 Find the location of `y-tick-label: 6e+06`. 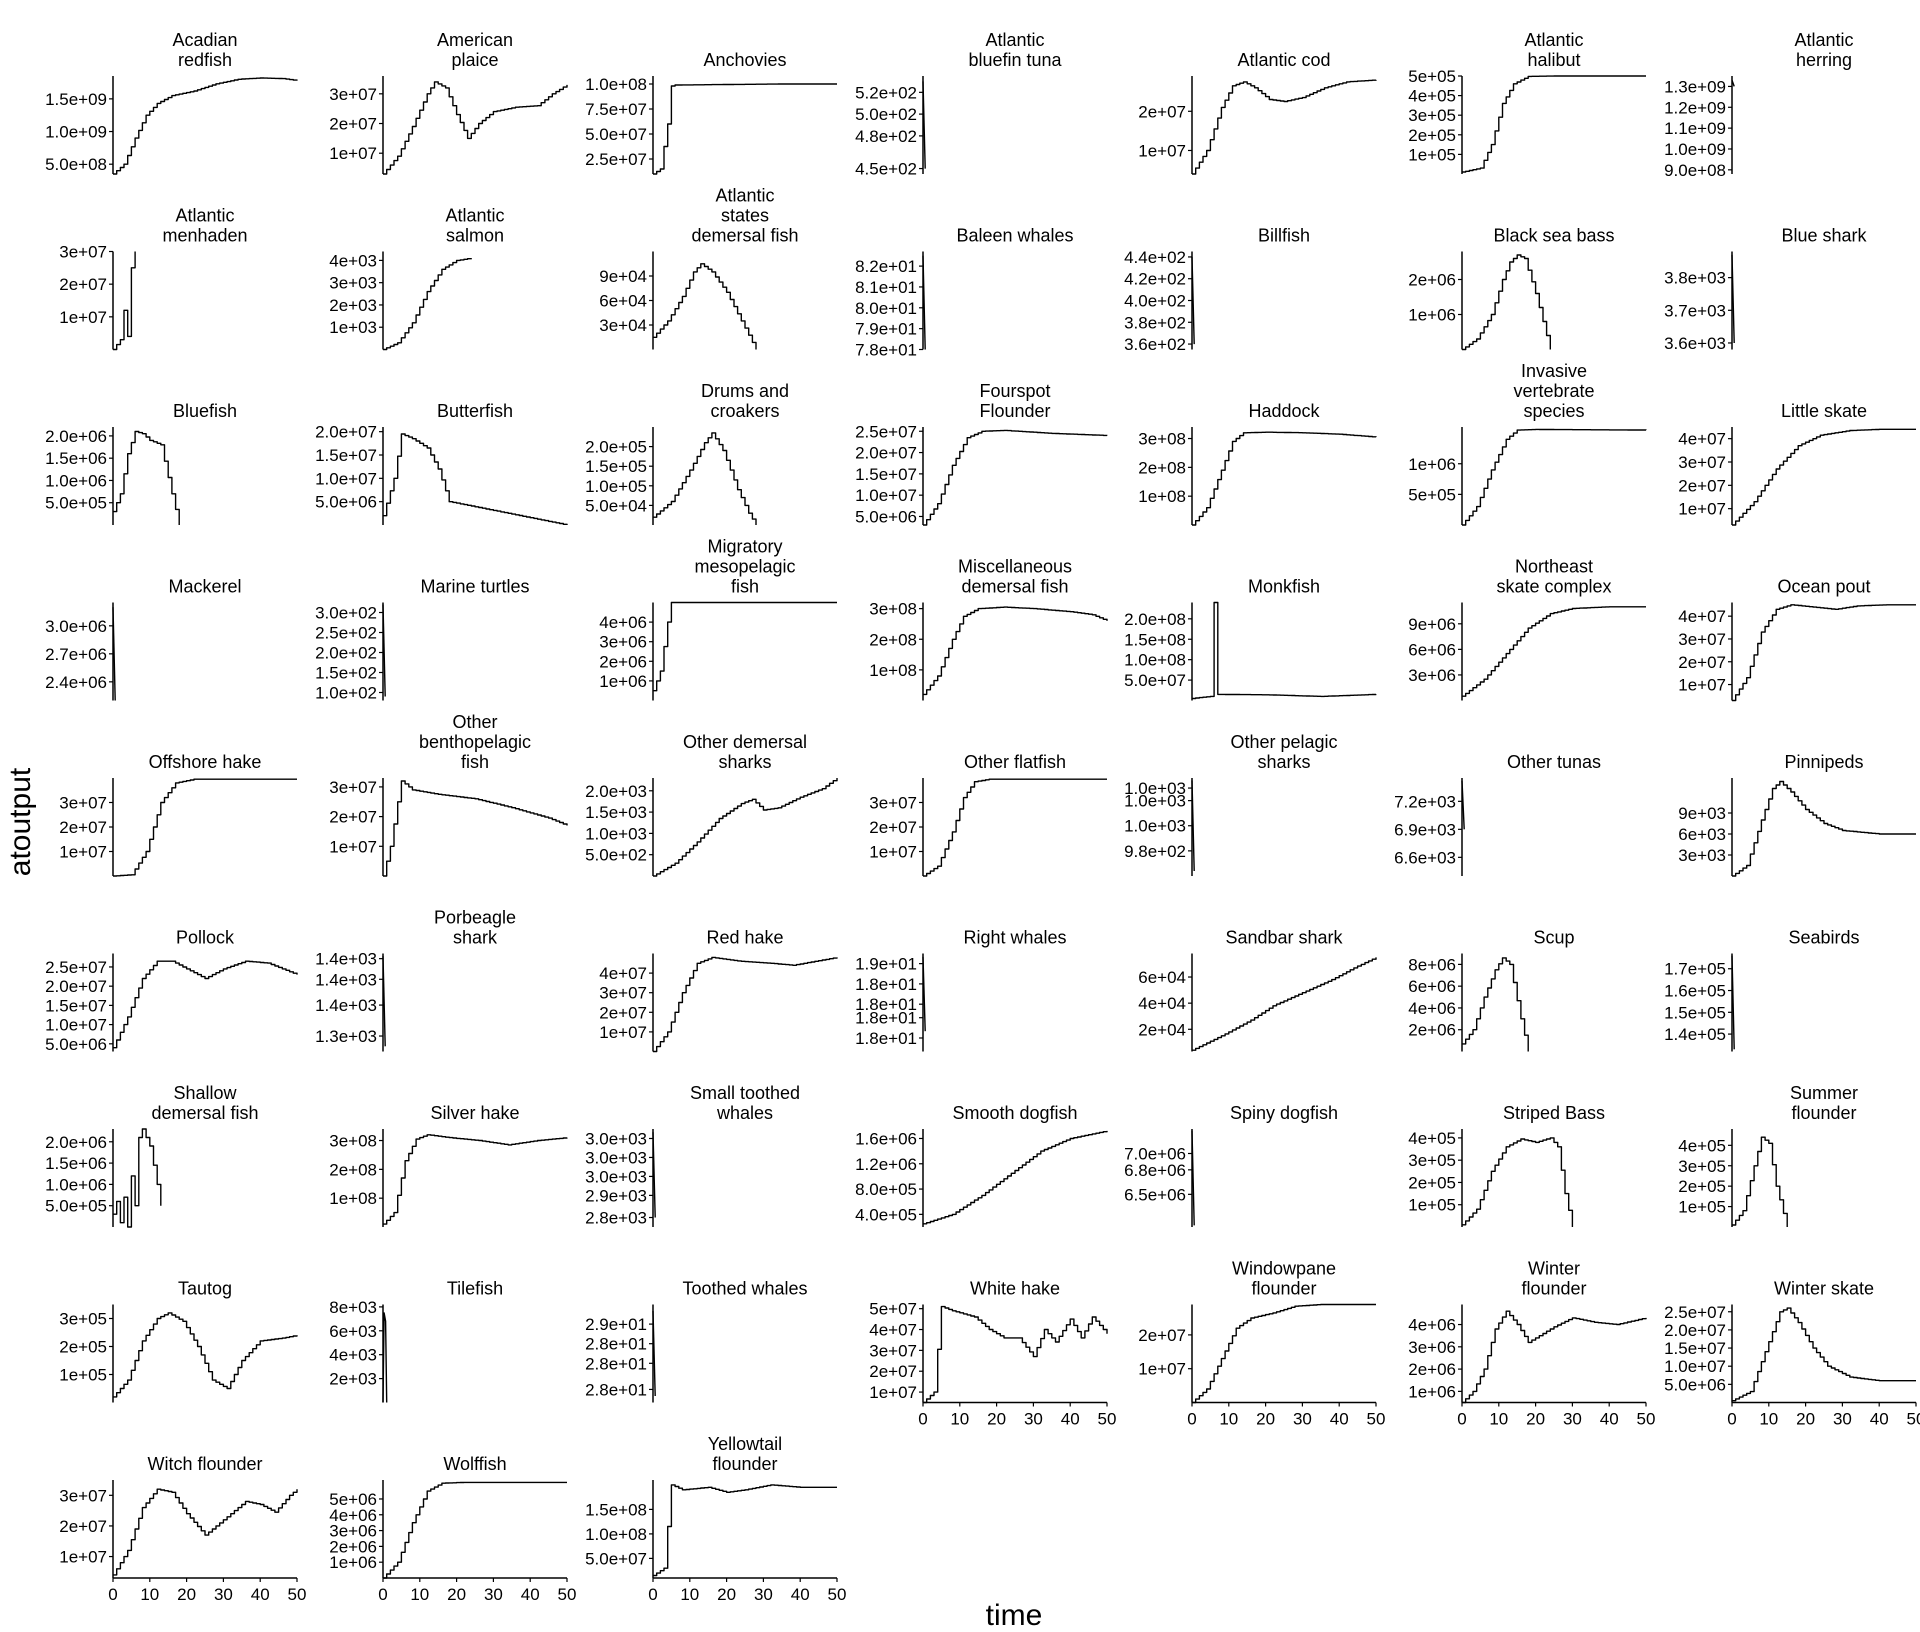

y-tick-label: 6e+06 is located at coordinates (1432, 649).